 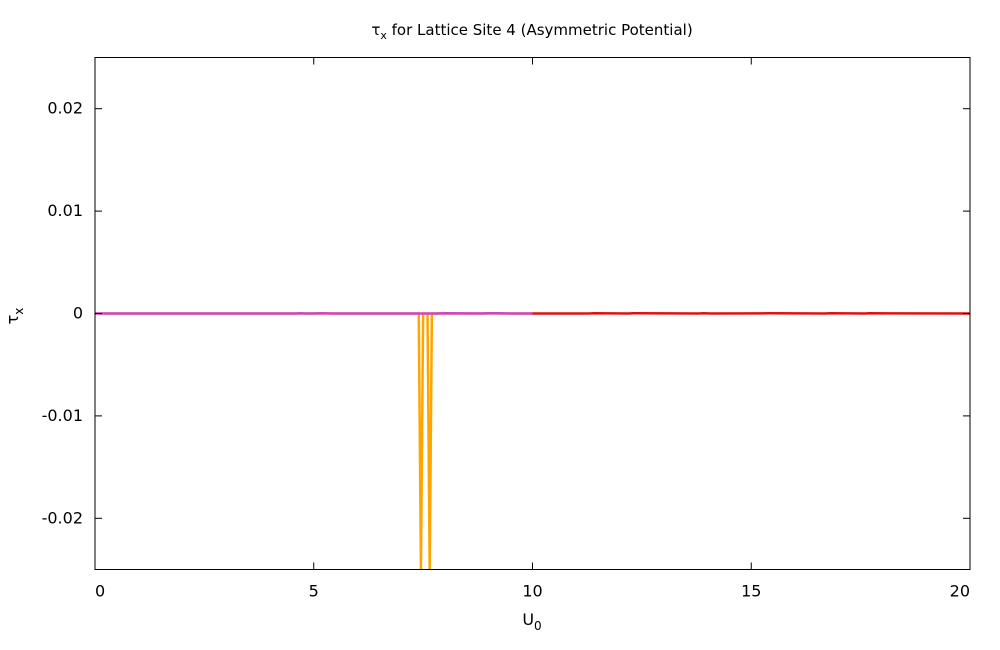 What do you see at coordinates (383, 35) in the screenshot?
I see `chart-title-subscript: x` at bounding box center [383, 35].